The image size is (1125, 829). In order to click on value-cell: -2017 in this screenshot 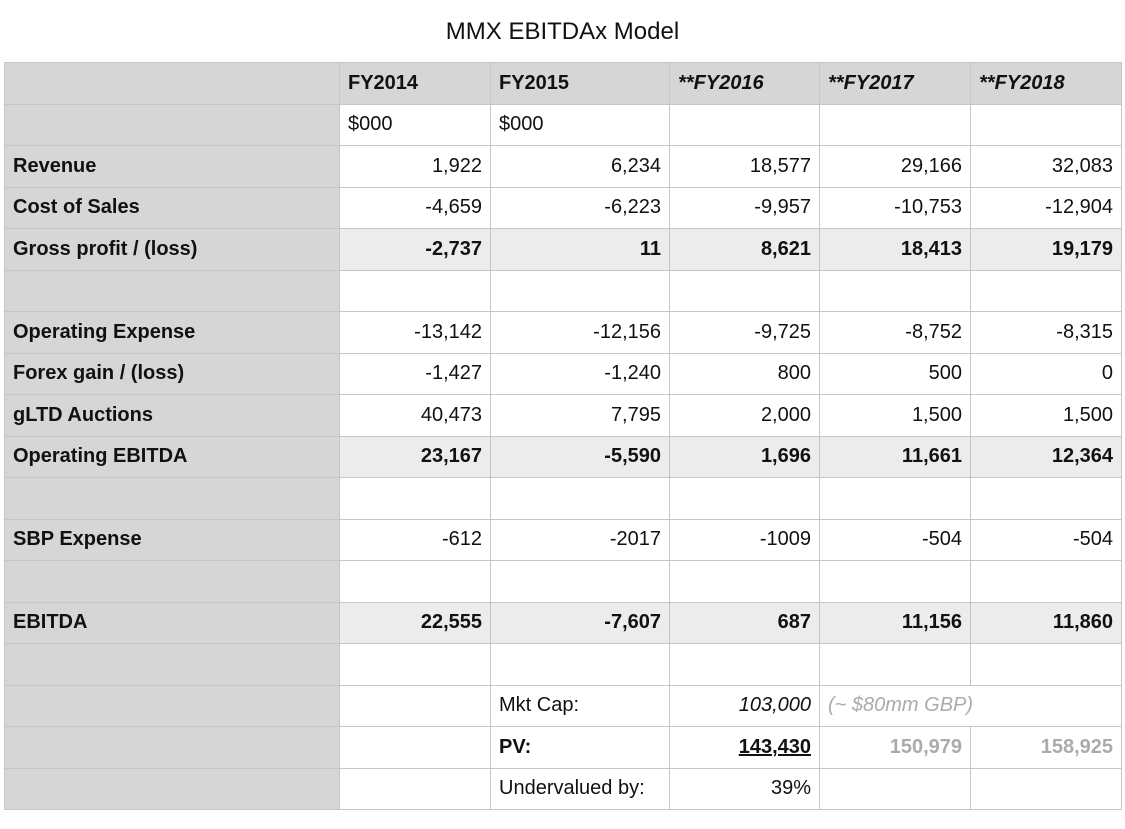, I will do `click(580, 539)`.